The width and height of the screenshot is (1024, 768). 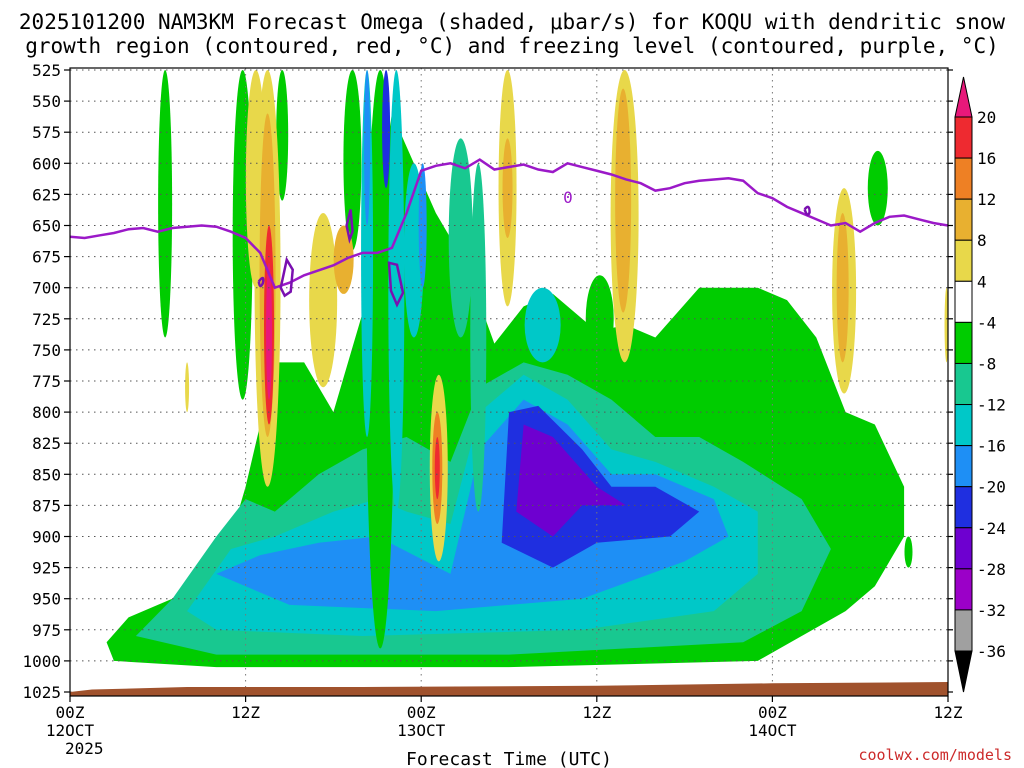 What do you see at coordinates (982, 281) in the screenshot?
I see `colorbar-label: 4` at bounding box center [982, 281].